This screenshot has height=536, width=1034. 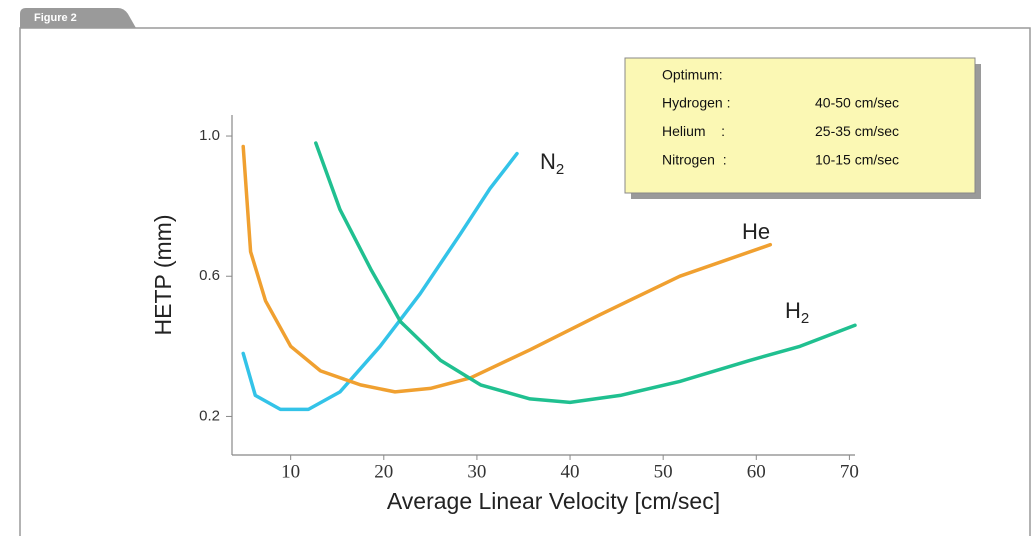 I want to click on x-tick-label: 50, so click(x=663, y=471).